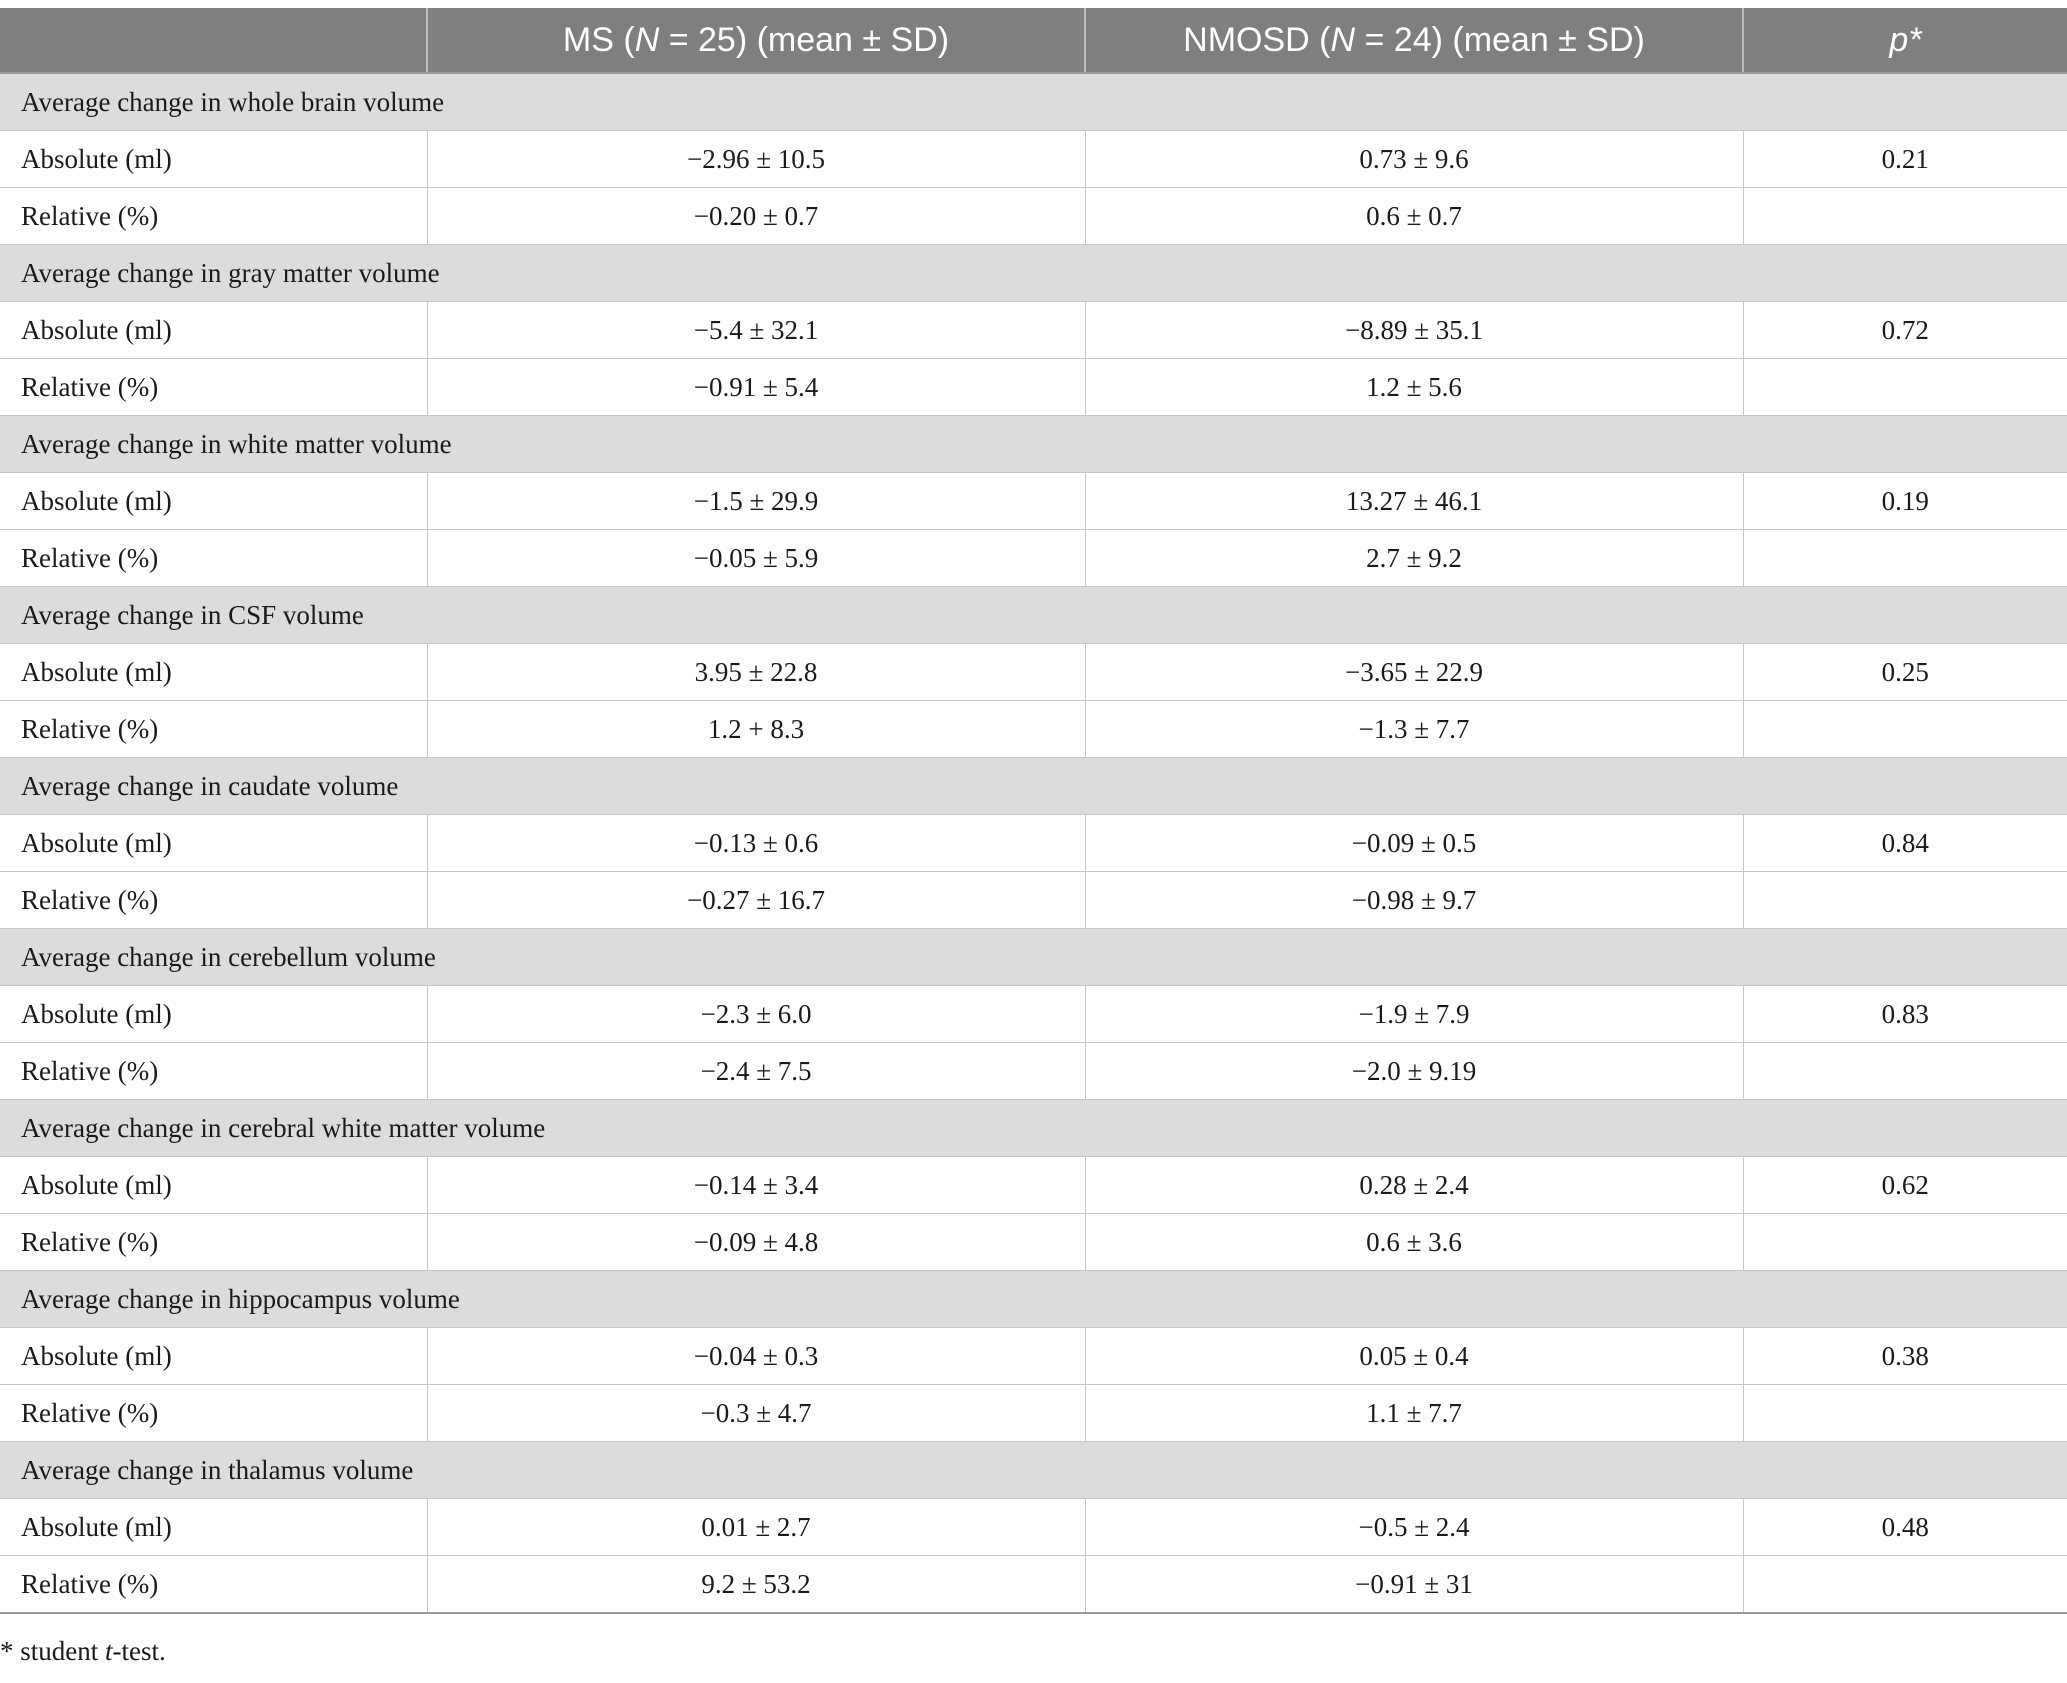 The width and height of the screenshot is (2067, 1683). I want to click on header-nmosd-prefix: NMOSD (, so click(1257, 39).